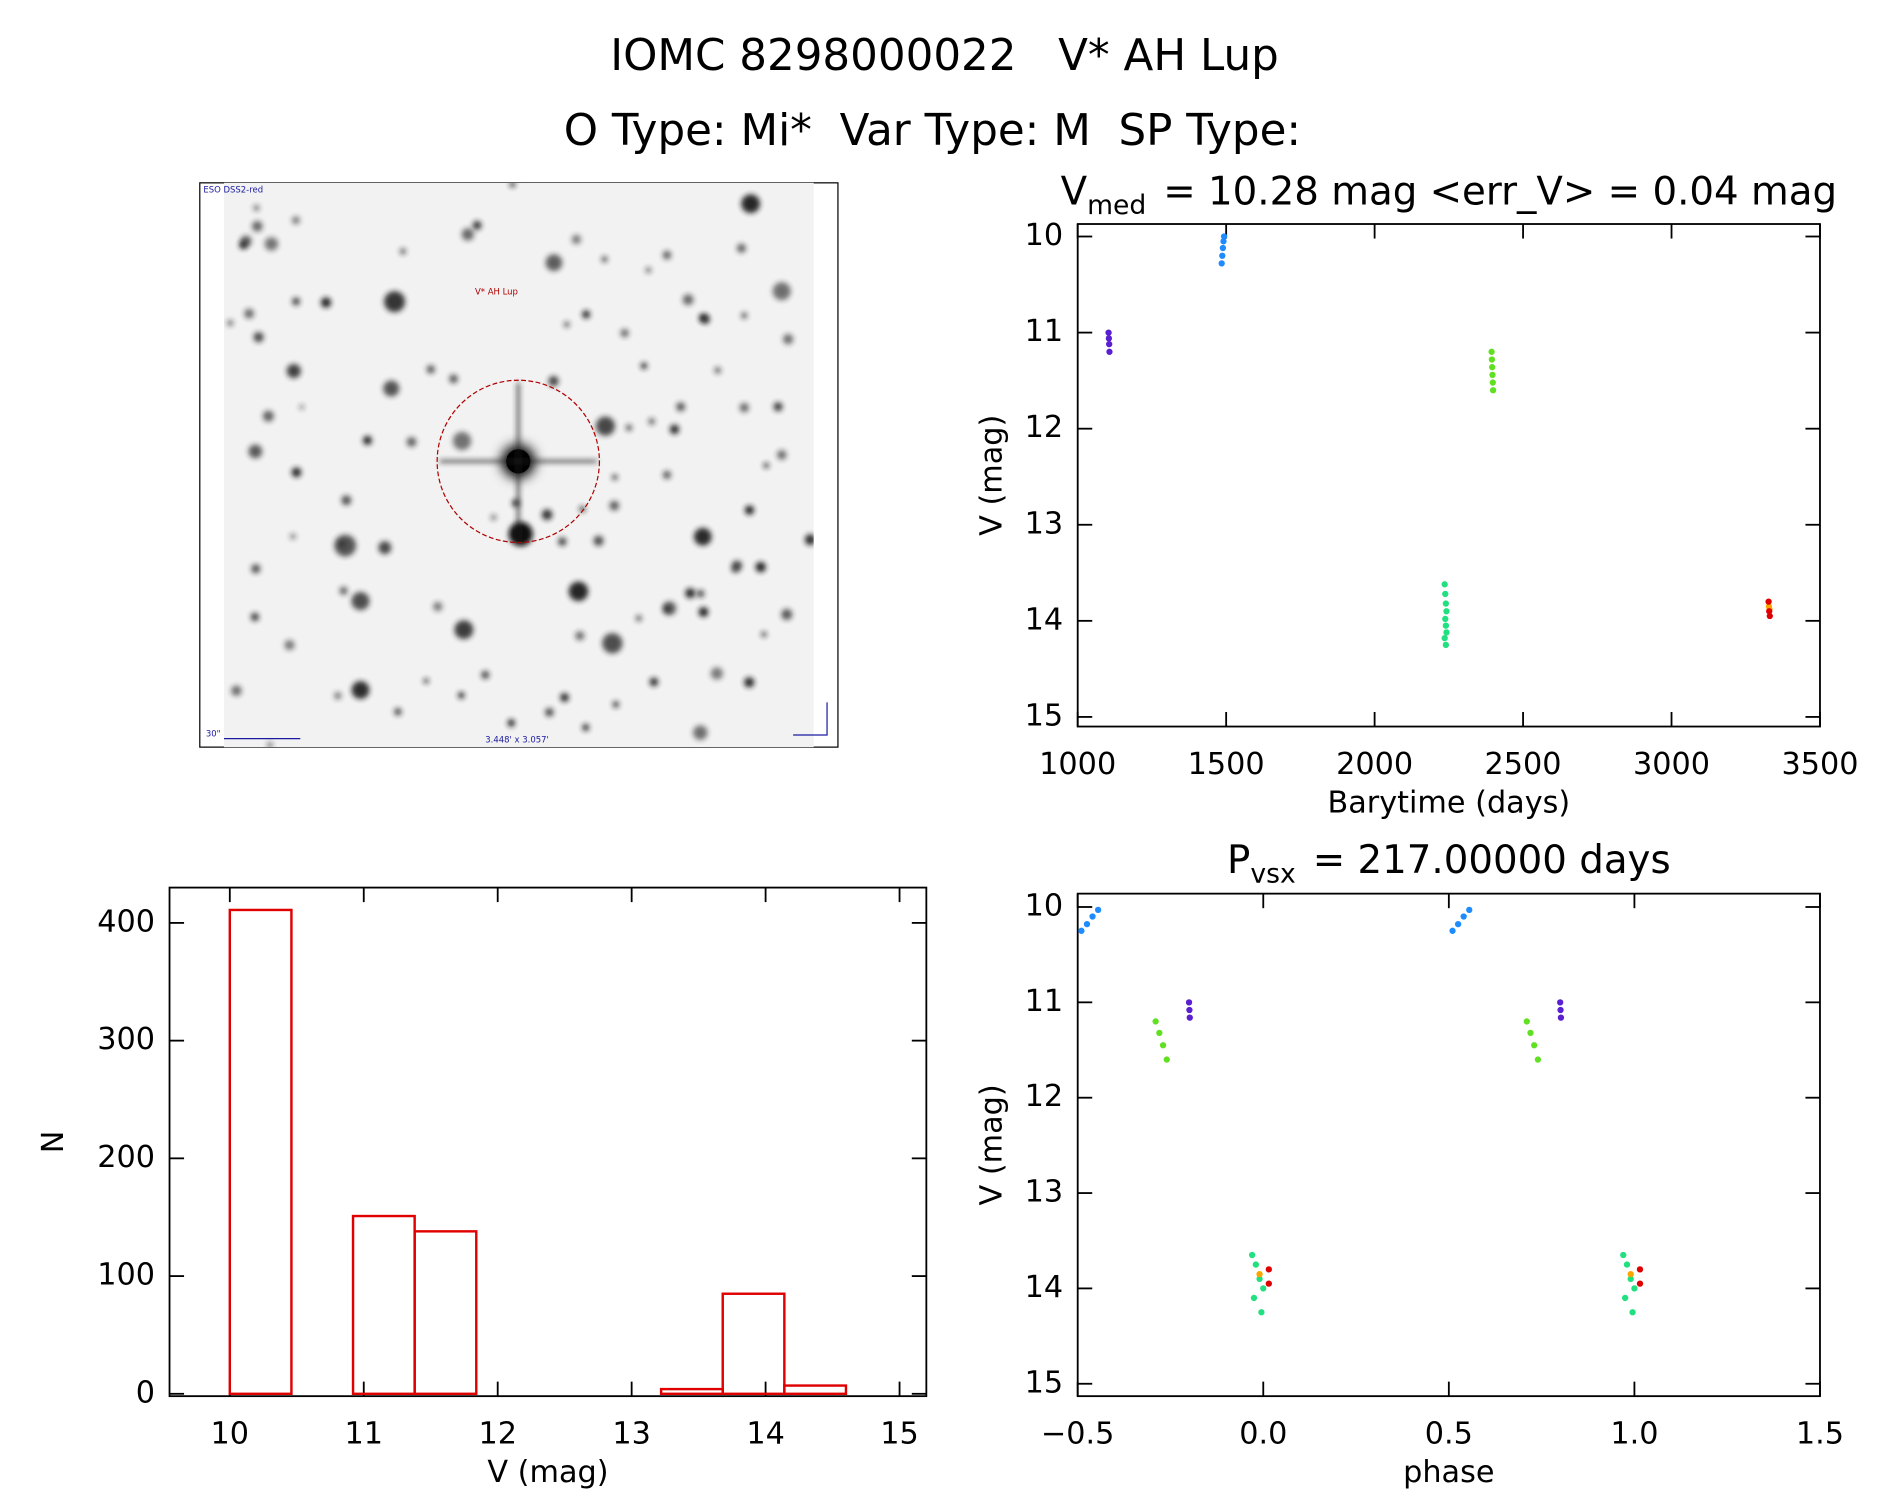  What do you see at coordinates (1074, 191) in the screenshot?
I see `title-main: V` at bounding box center [1074, 191].